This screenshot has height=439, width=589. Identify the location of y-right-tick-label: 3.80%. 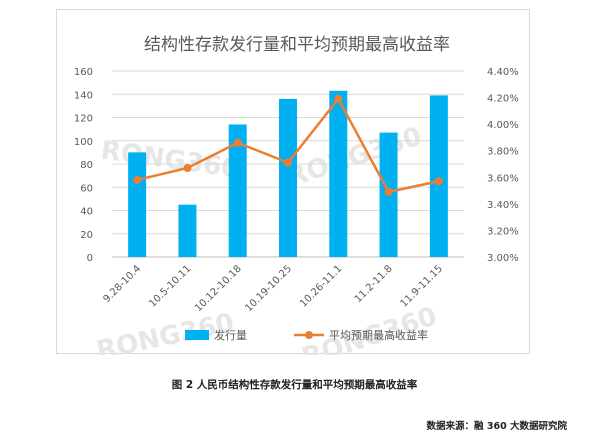
(503, 152).